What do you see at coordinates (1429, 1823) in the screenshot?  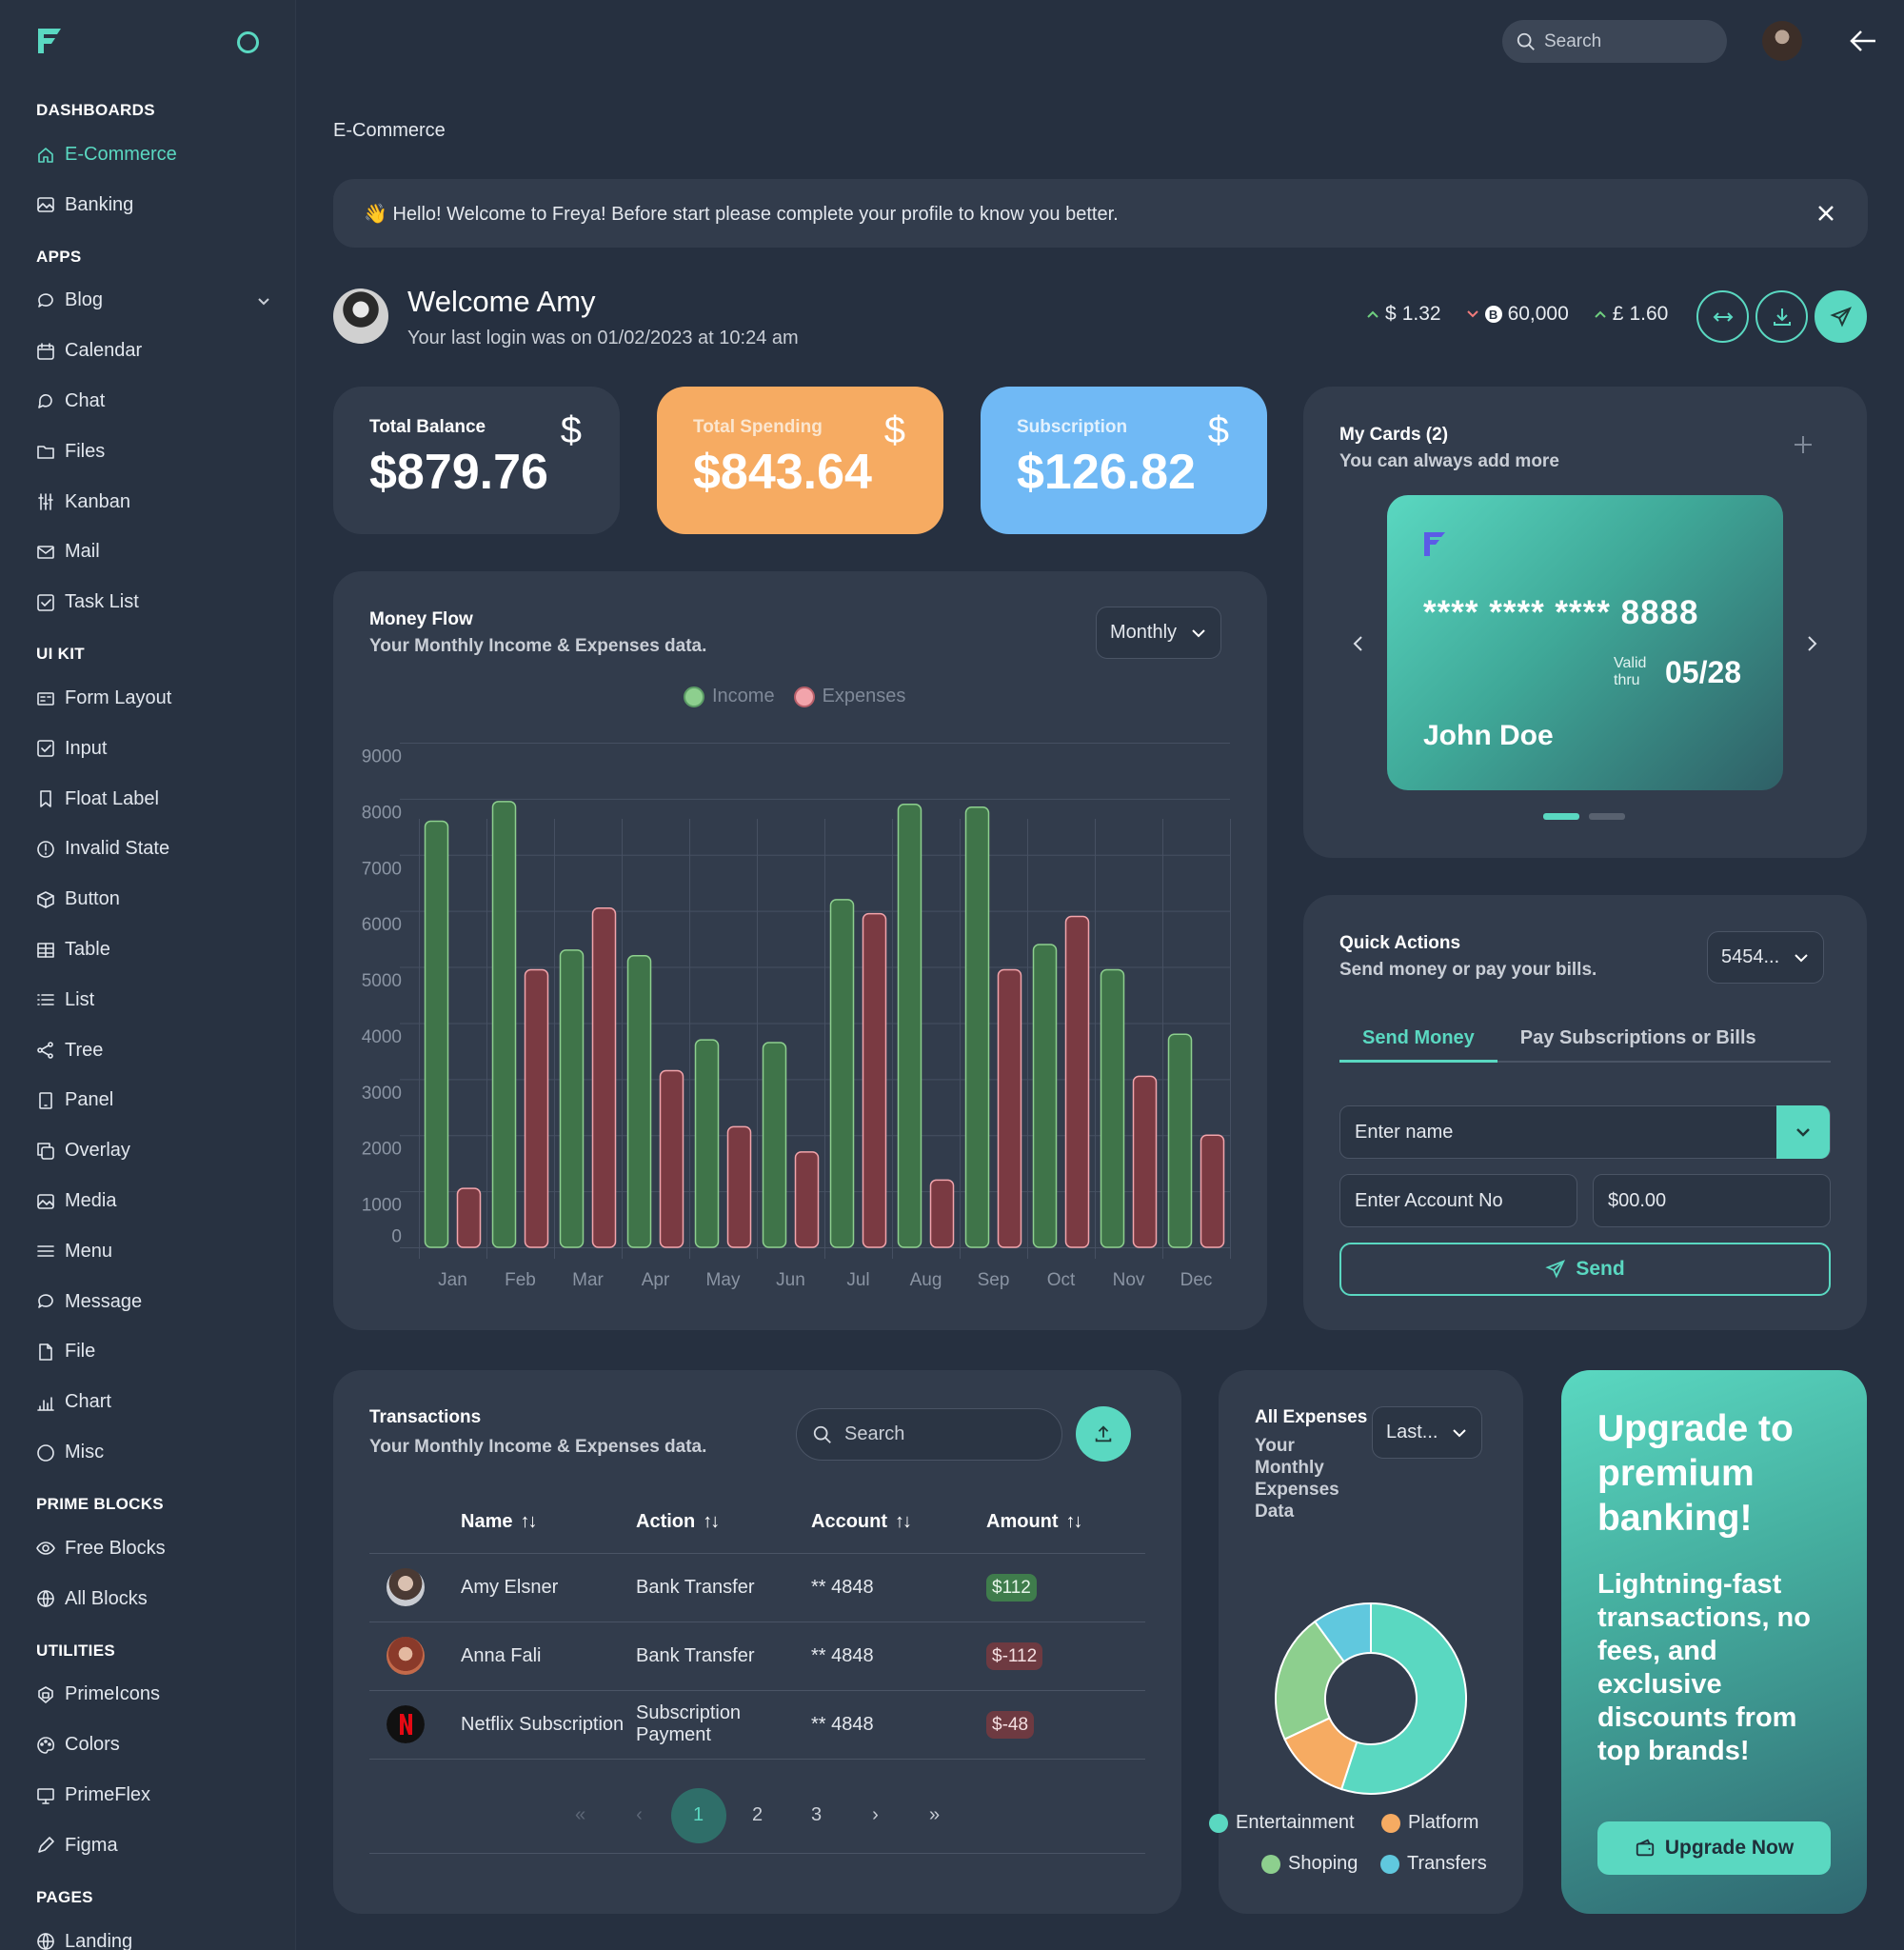 I see `legend-platform: Platform` at bounding box center [1429, 1823].